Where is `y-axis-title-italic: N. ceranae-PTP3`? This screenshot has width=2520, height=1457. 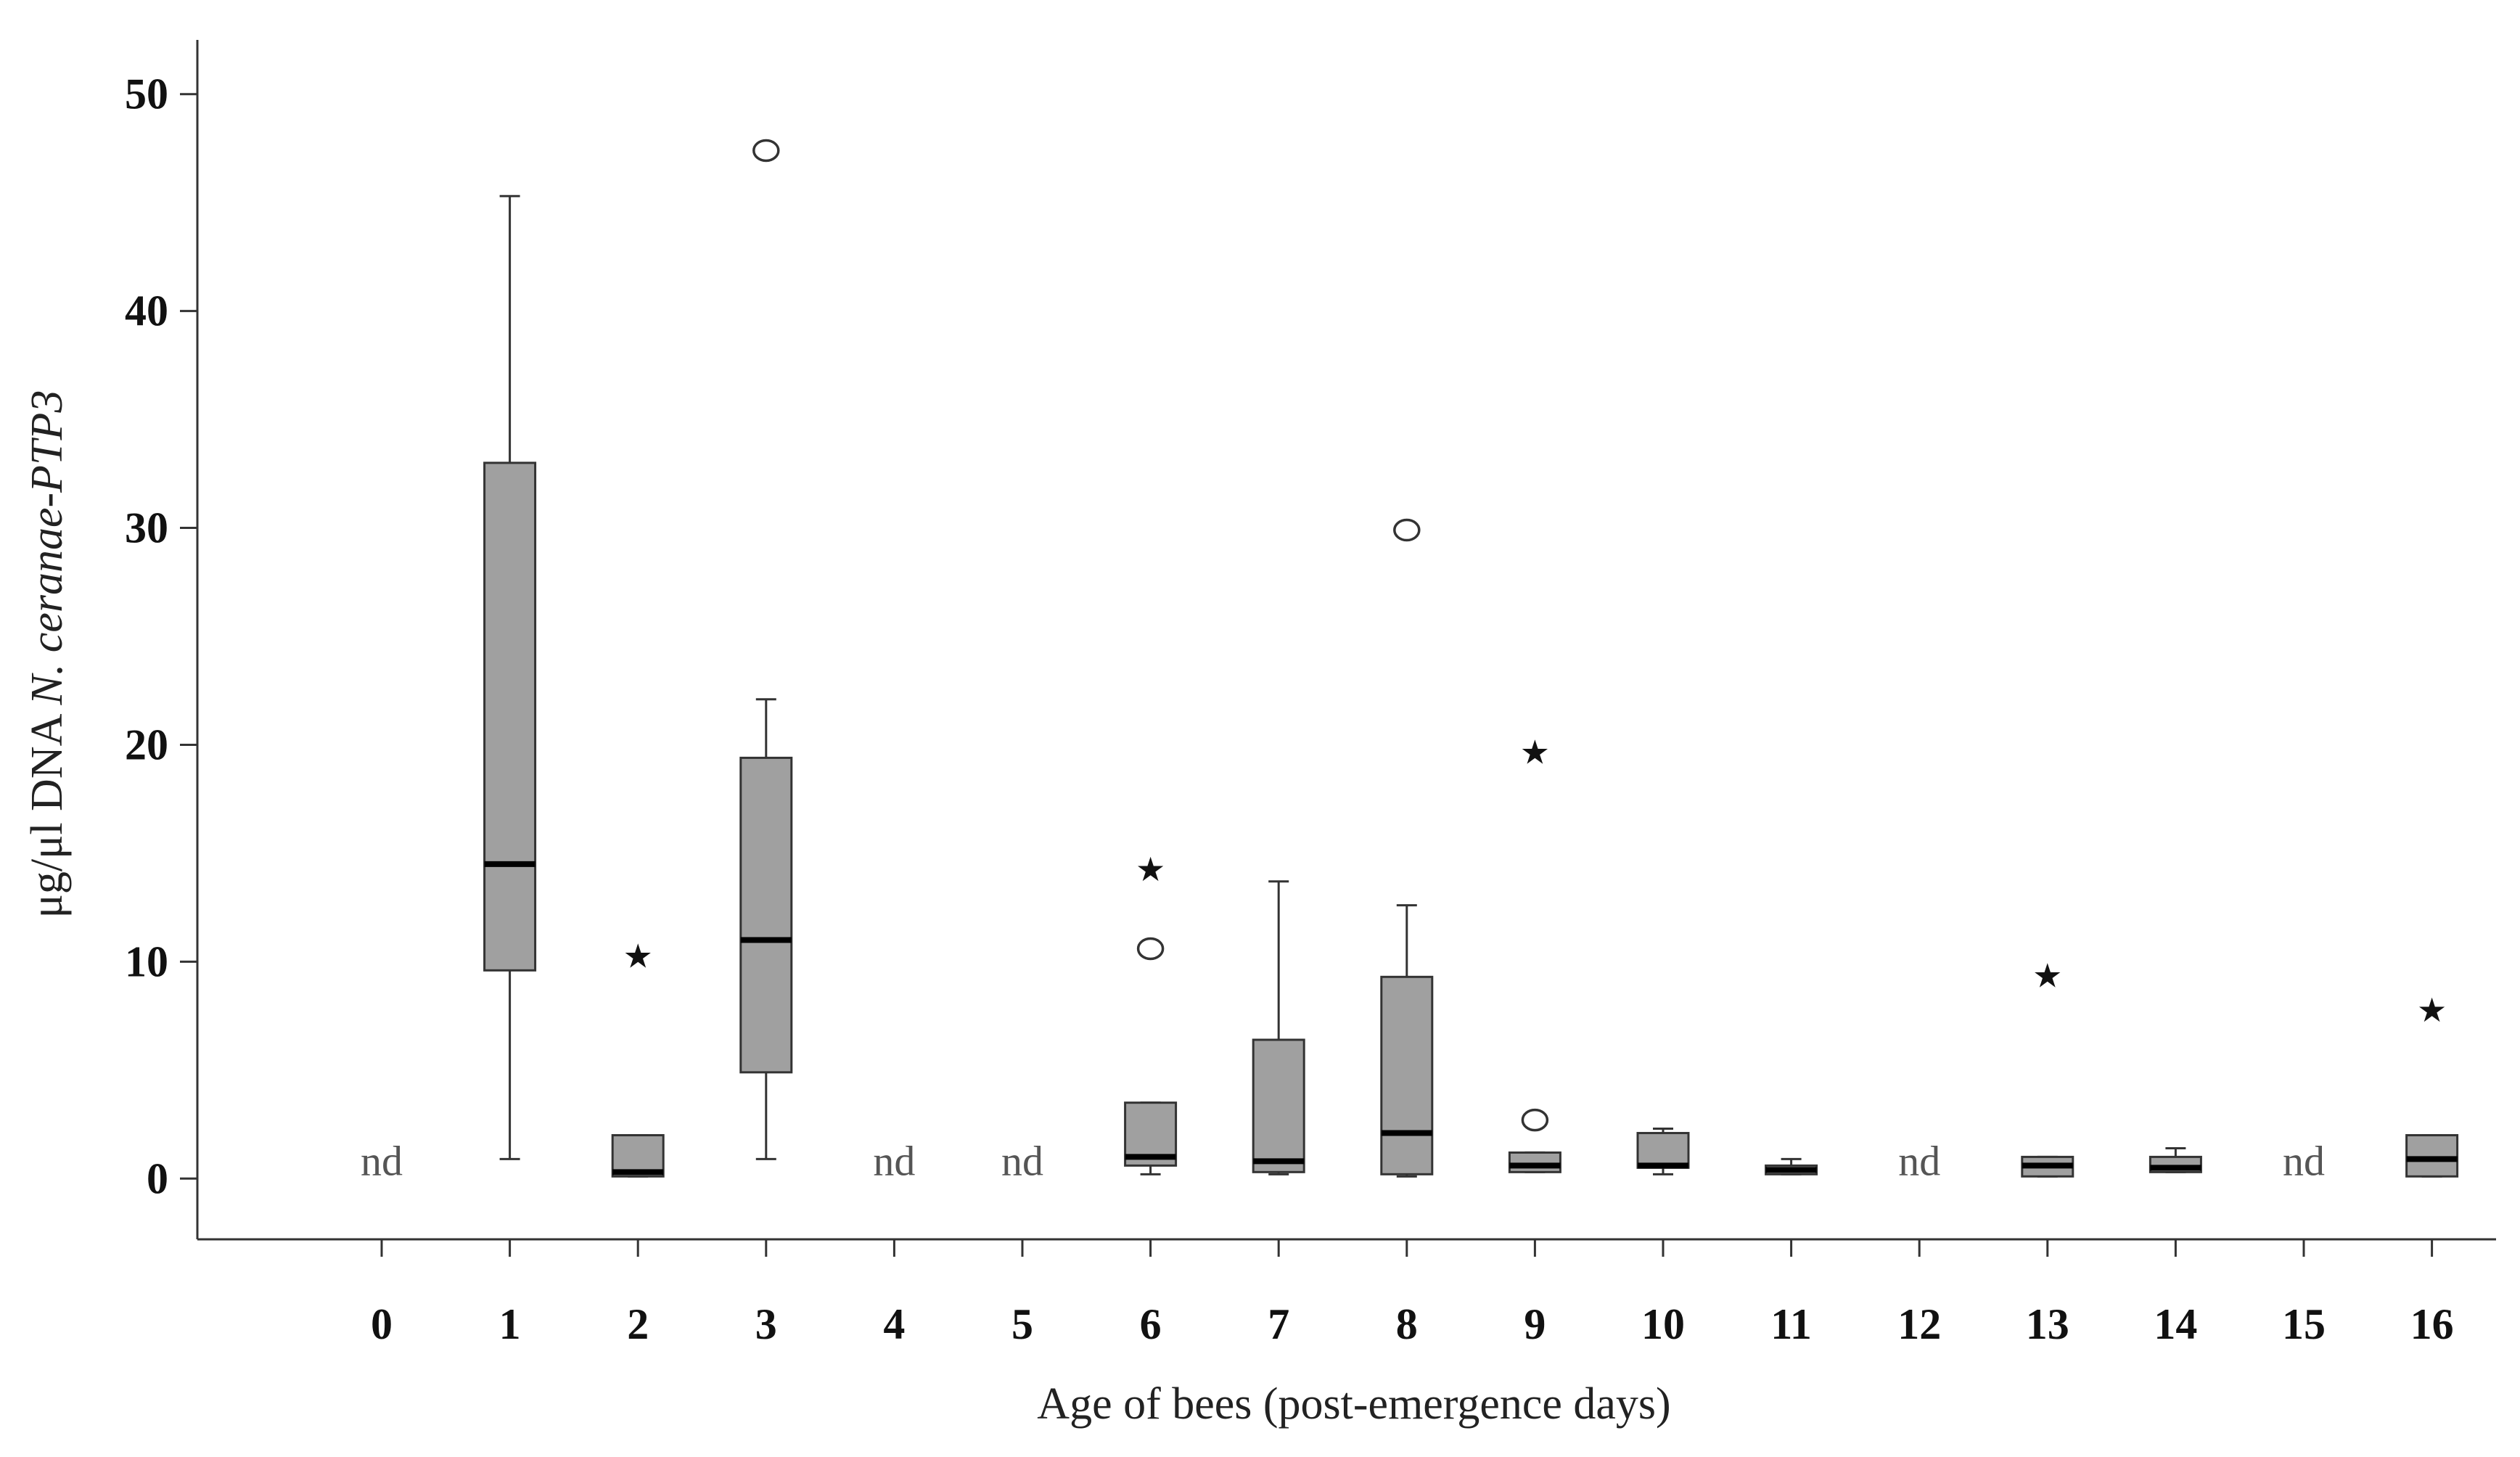 y-axis-title-italic: N. ceranae-PTP3 is located at coordinates (47, 548).